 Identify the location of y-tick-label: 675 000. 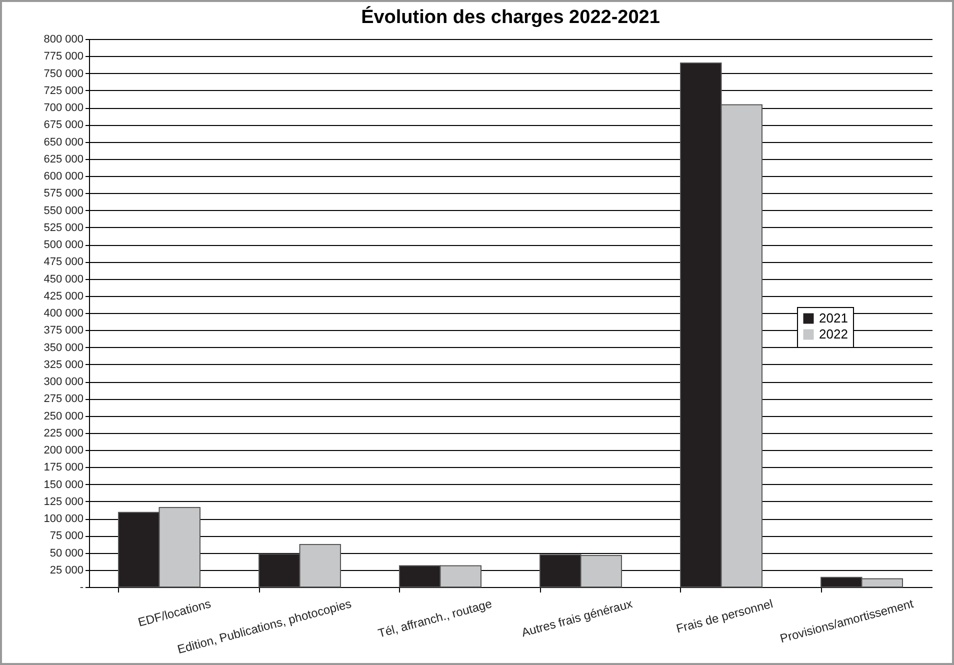
(64, 125).